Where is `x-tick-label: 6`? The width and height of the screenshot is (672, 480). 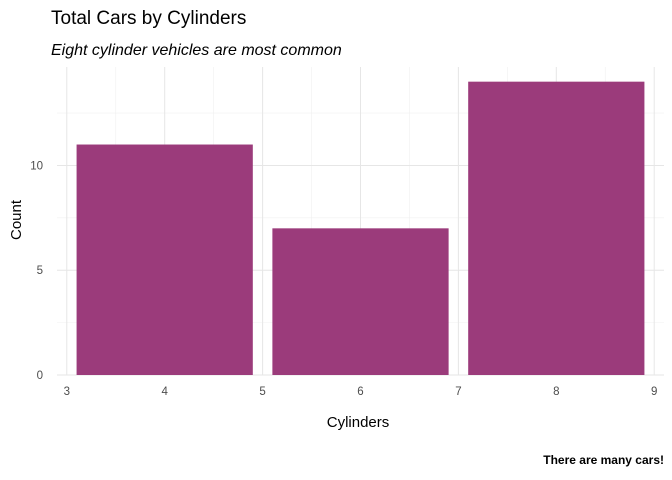
x-tick-label: 6 is located at coordinates (360, 392).